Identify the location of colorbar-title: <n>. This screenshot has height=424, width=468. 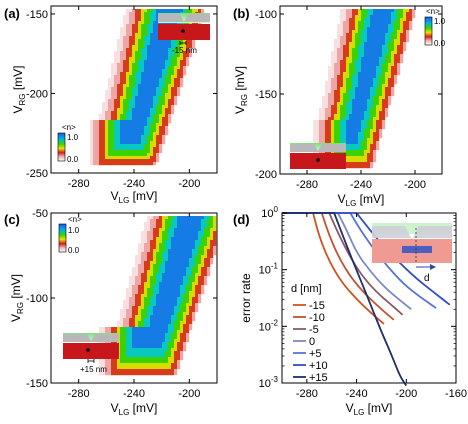
(433, 11).